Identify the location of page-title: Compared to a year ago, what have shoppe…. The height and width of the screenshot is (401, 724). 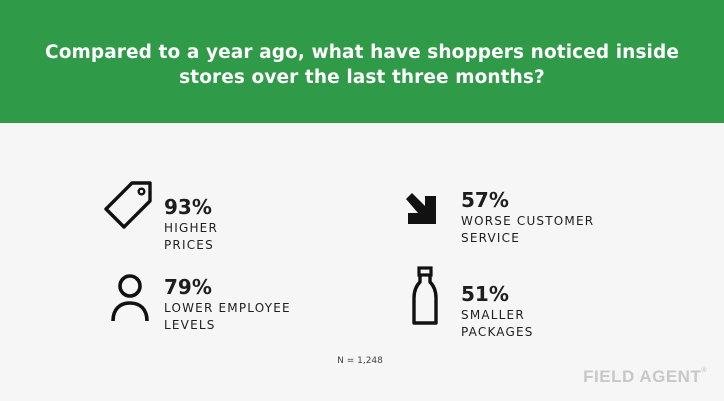
(362, 65).